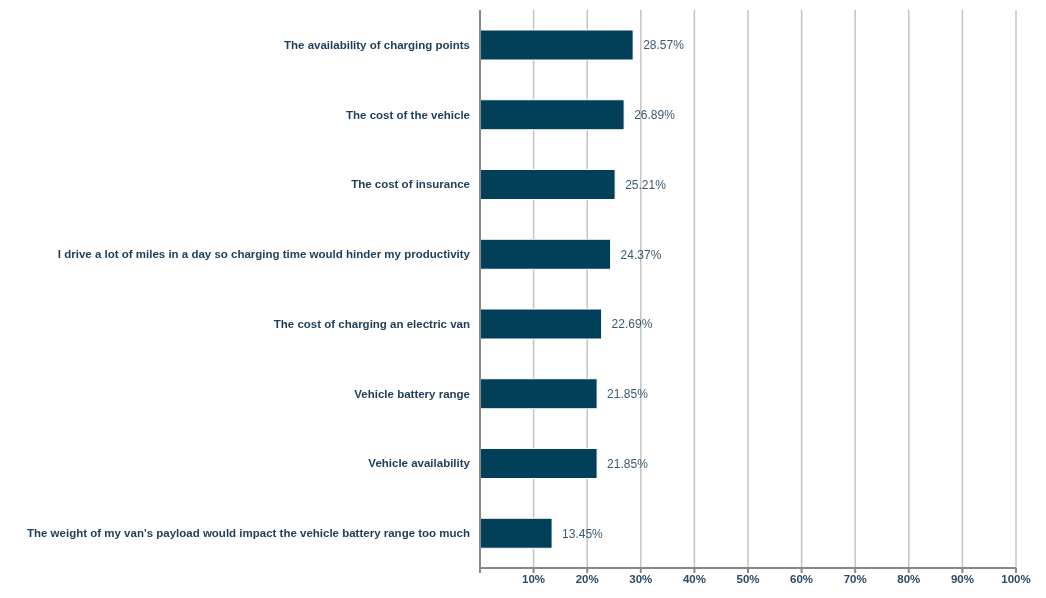  What do you see at coordinates (377, 44) in the screenshot?
I see `y-tick-label: The availability of charging points` at bounding box center [377, 44].